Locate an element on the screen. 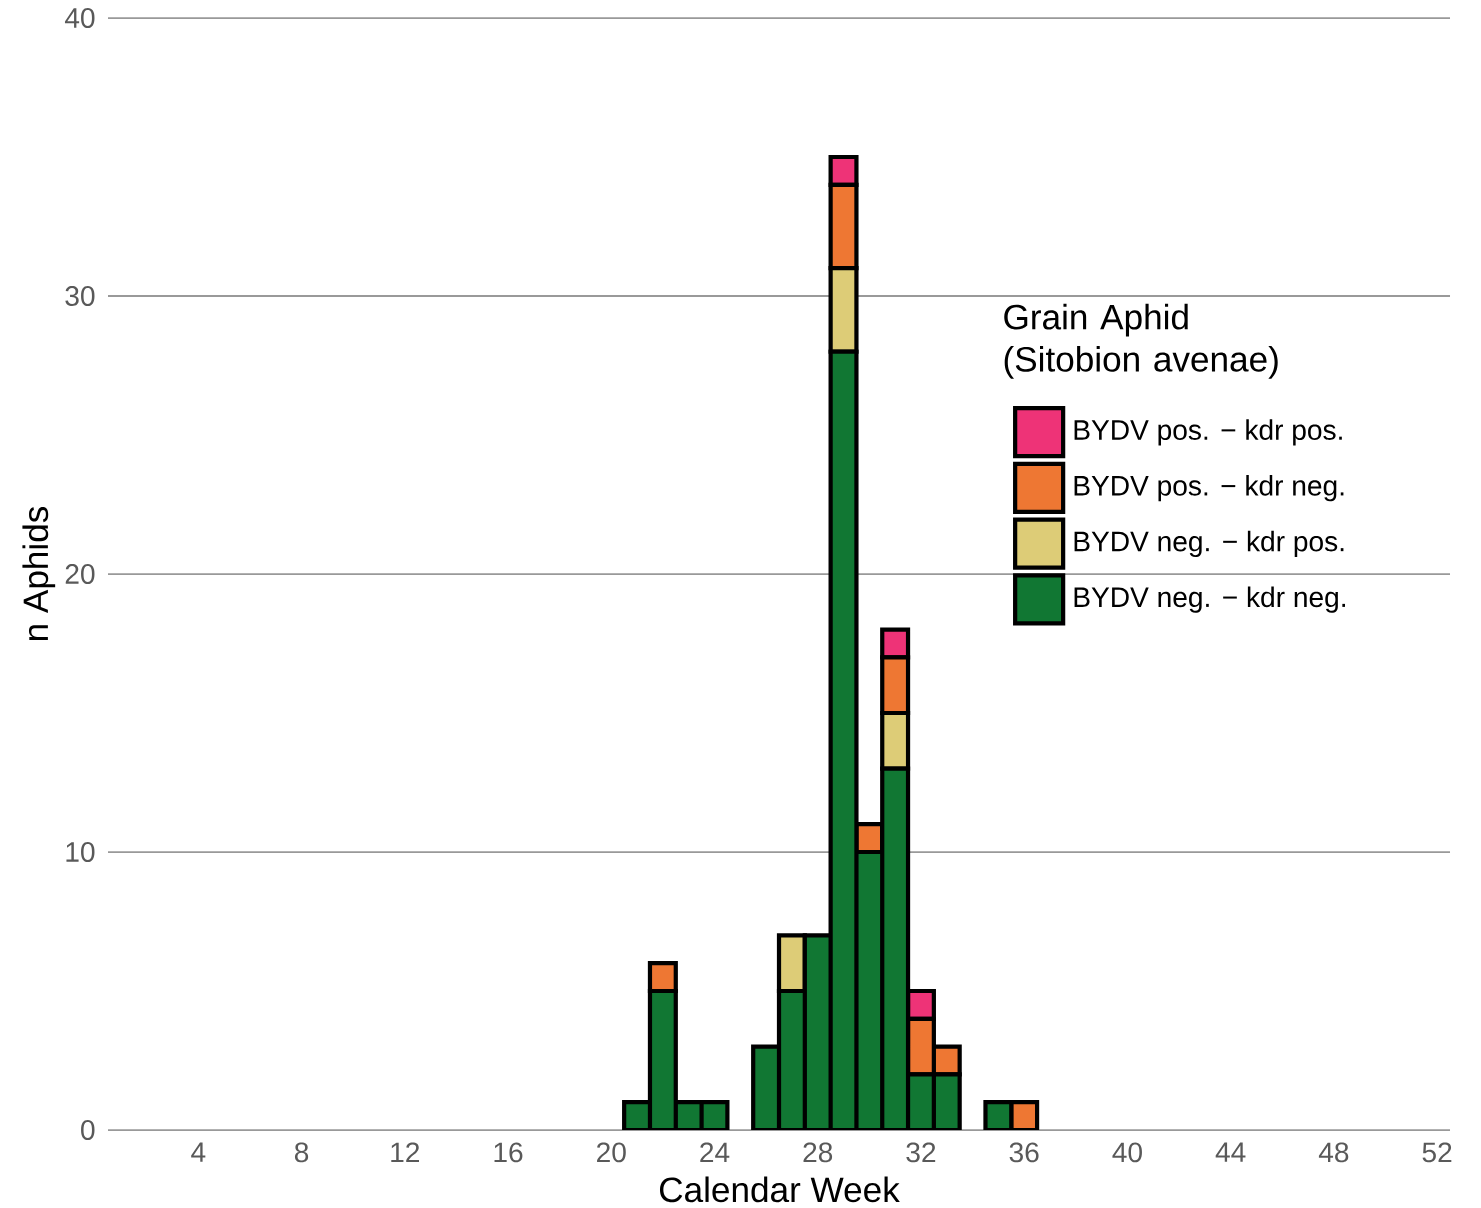 The height and width of the screenshot is (1208, 1481). x-tick-label: 24 is located at coordinates (715, 1152).